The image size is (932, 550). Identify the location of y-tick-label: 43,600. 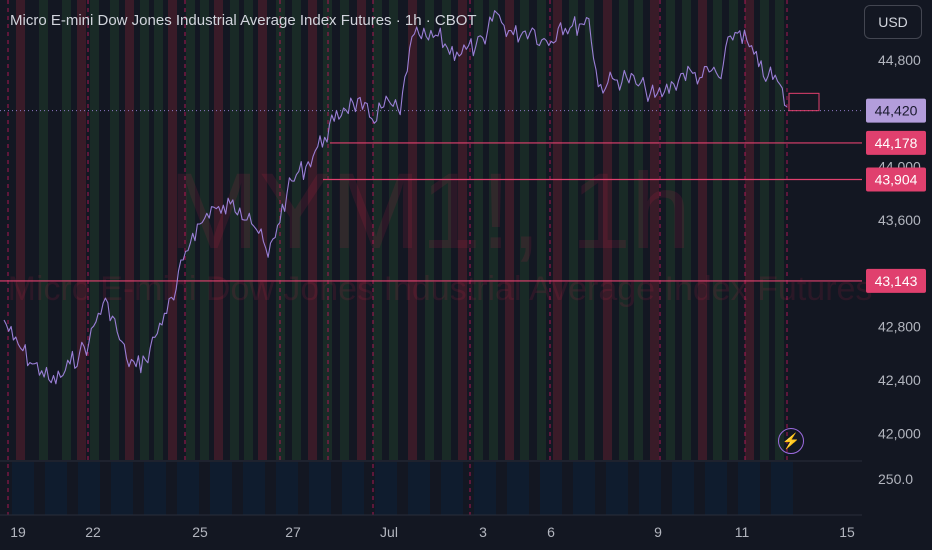
(899, 220).